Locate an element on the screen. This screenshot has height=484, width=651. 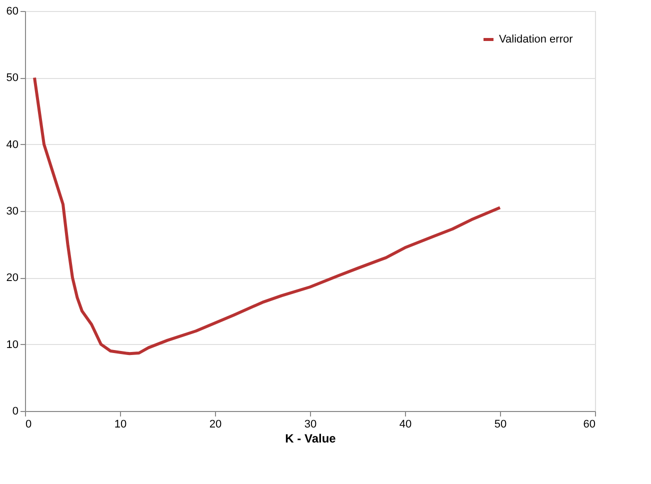
x-tick-label: 60 is located at coordinates (589, 424).